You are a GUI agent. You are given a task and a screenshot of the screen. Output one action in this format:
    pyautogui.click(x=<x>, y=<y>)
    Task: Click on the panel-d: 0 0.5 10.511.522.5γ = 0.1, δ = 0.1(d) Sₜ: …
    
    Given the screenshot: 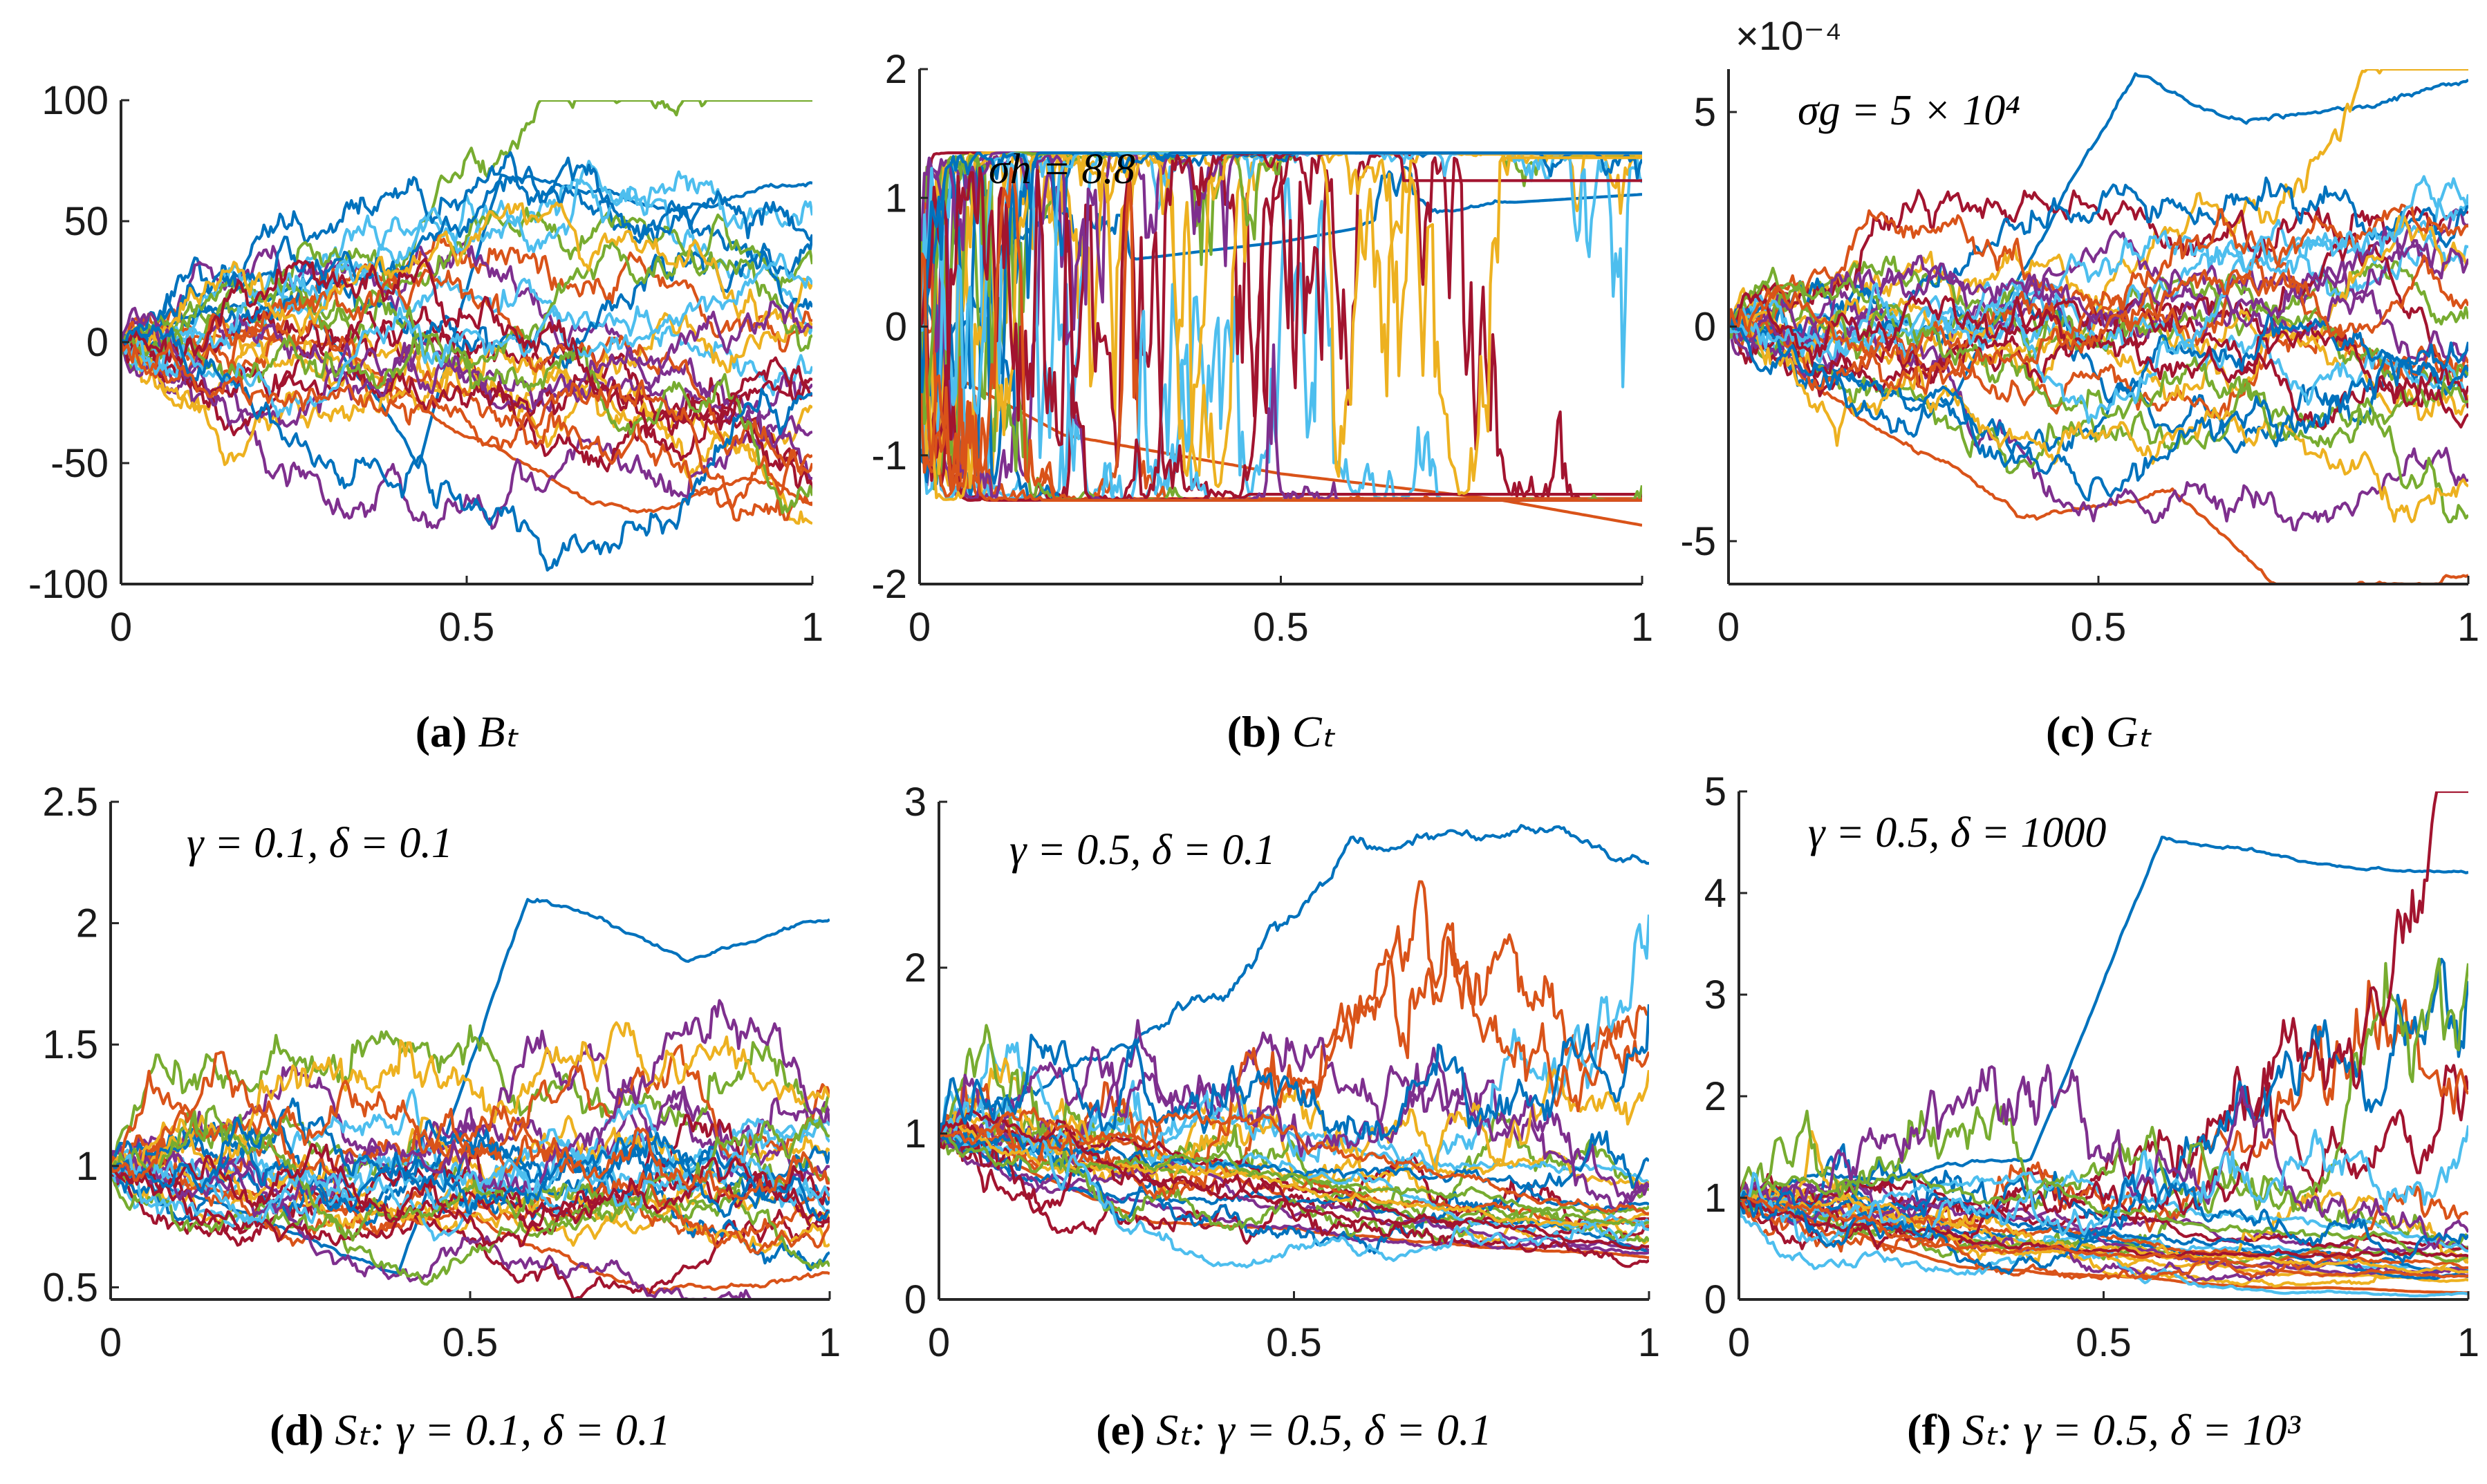 What is the action you would take?
    pyautogui.click(x=442, y=1117)
    